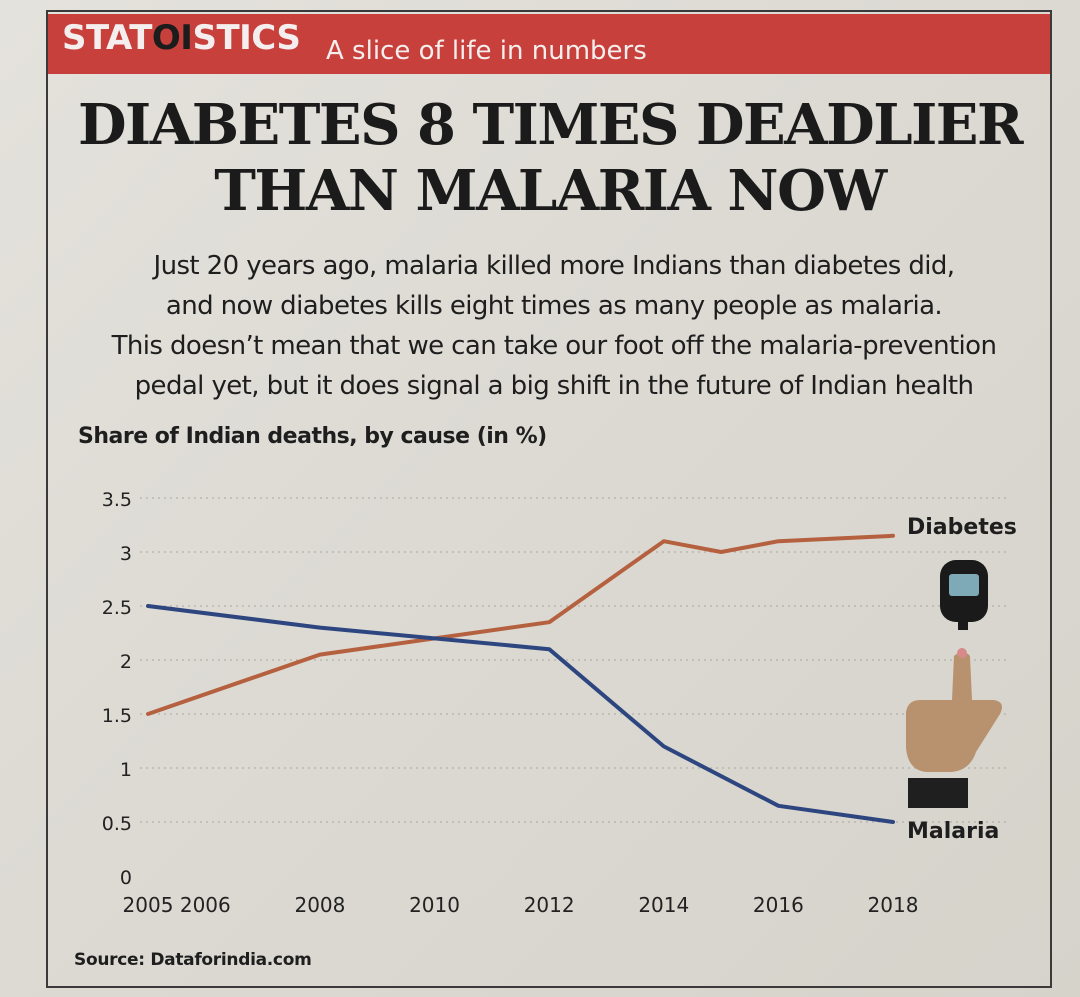 This screenshot has height=997, width=1080. I want to click on source-note: Source: Dataforindia.com, so click(193, 960).